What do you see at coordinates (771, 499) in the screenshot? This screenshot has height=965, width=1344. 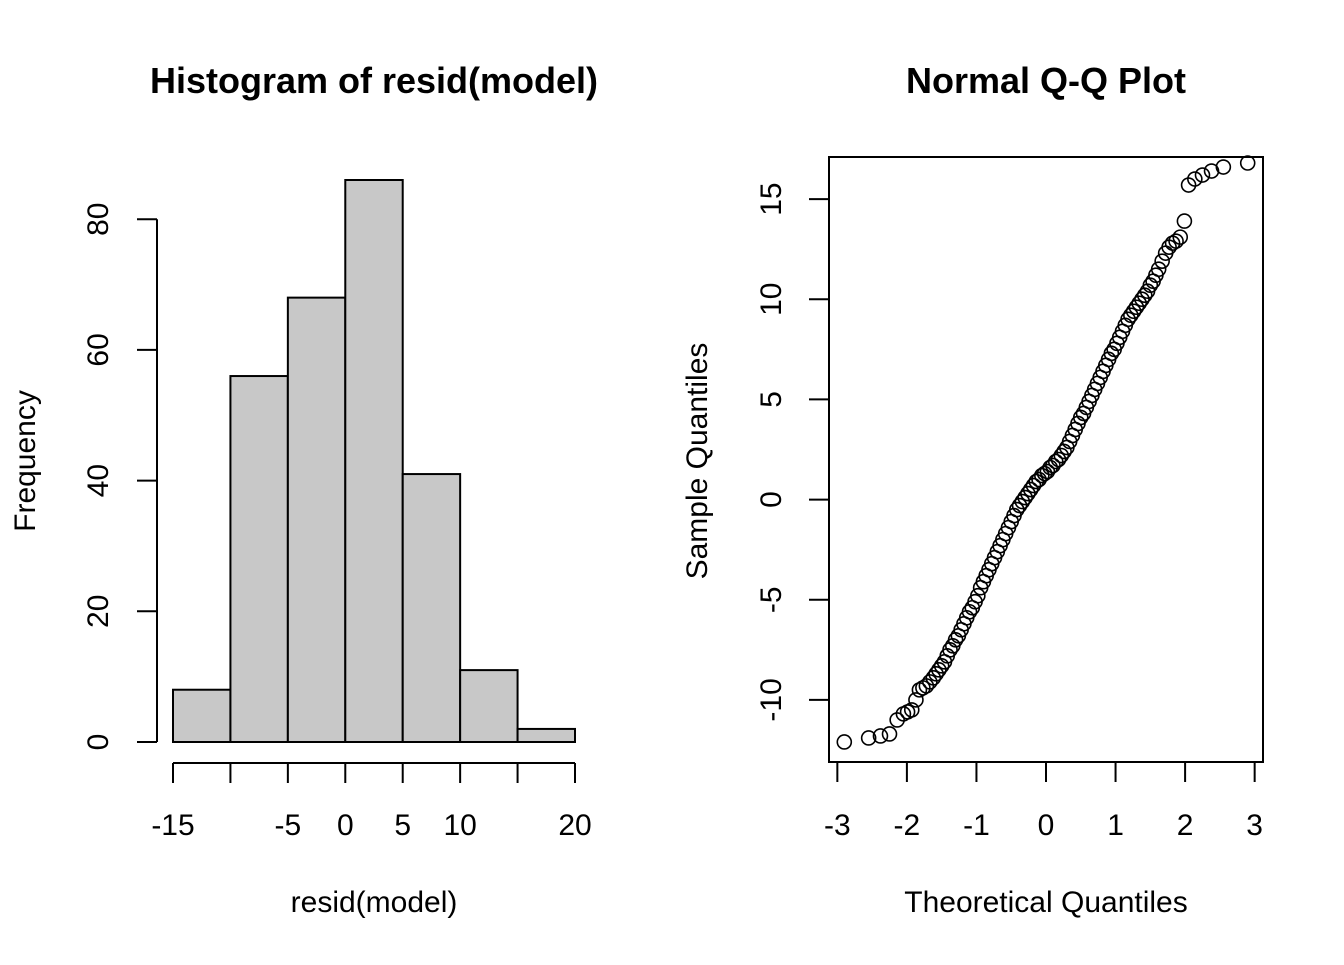 I see `qq-y-tick-label: 0` at bounding box center [771, 499].